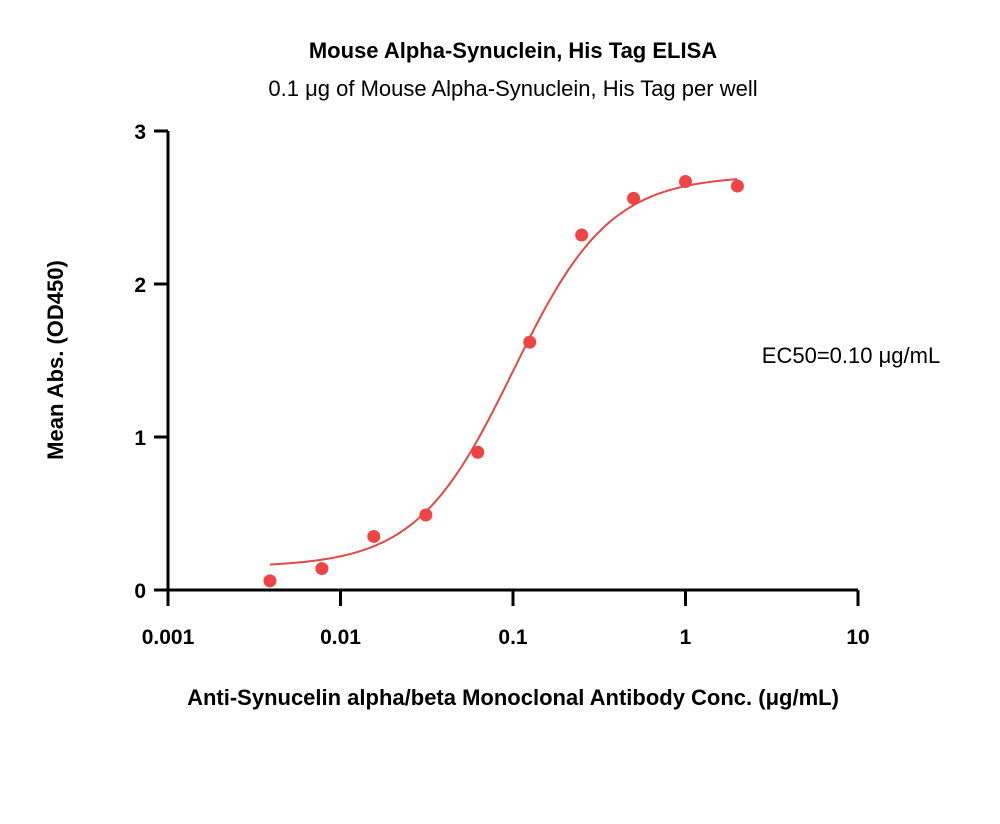  I want to click on x-tick-label: 0.001, so click(168, 637).